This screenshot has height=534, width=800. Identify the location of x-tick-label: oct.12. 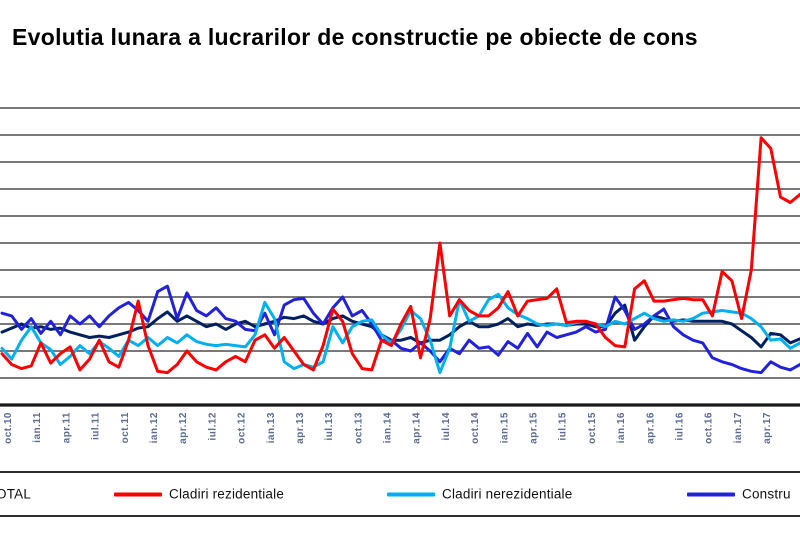
(242, 428).